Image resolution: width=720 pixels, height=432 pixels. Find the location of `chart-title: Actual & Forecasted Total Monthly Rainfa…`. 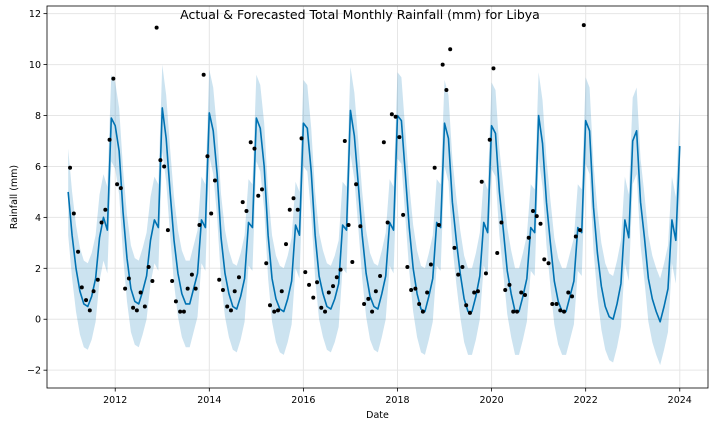

chart-title: Actual & Forecasted Total Monthly Rainfa… is located at coordinates (360, 14).